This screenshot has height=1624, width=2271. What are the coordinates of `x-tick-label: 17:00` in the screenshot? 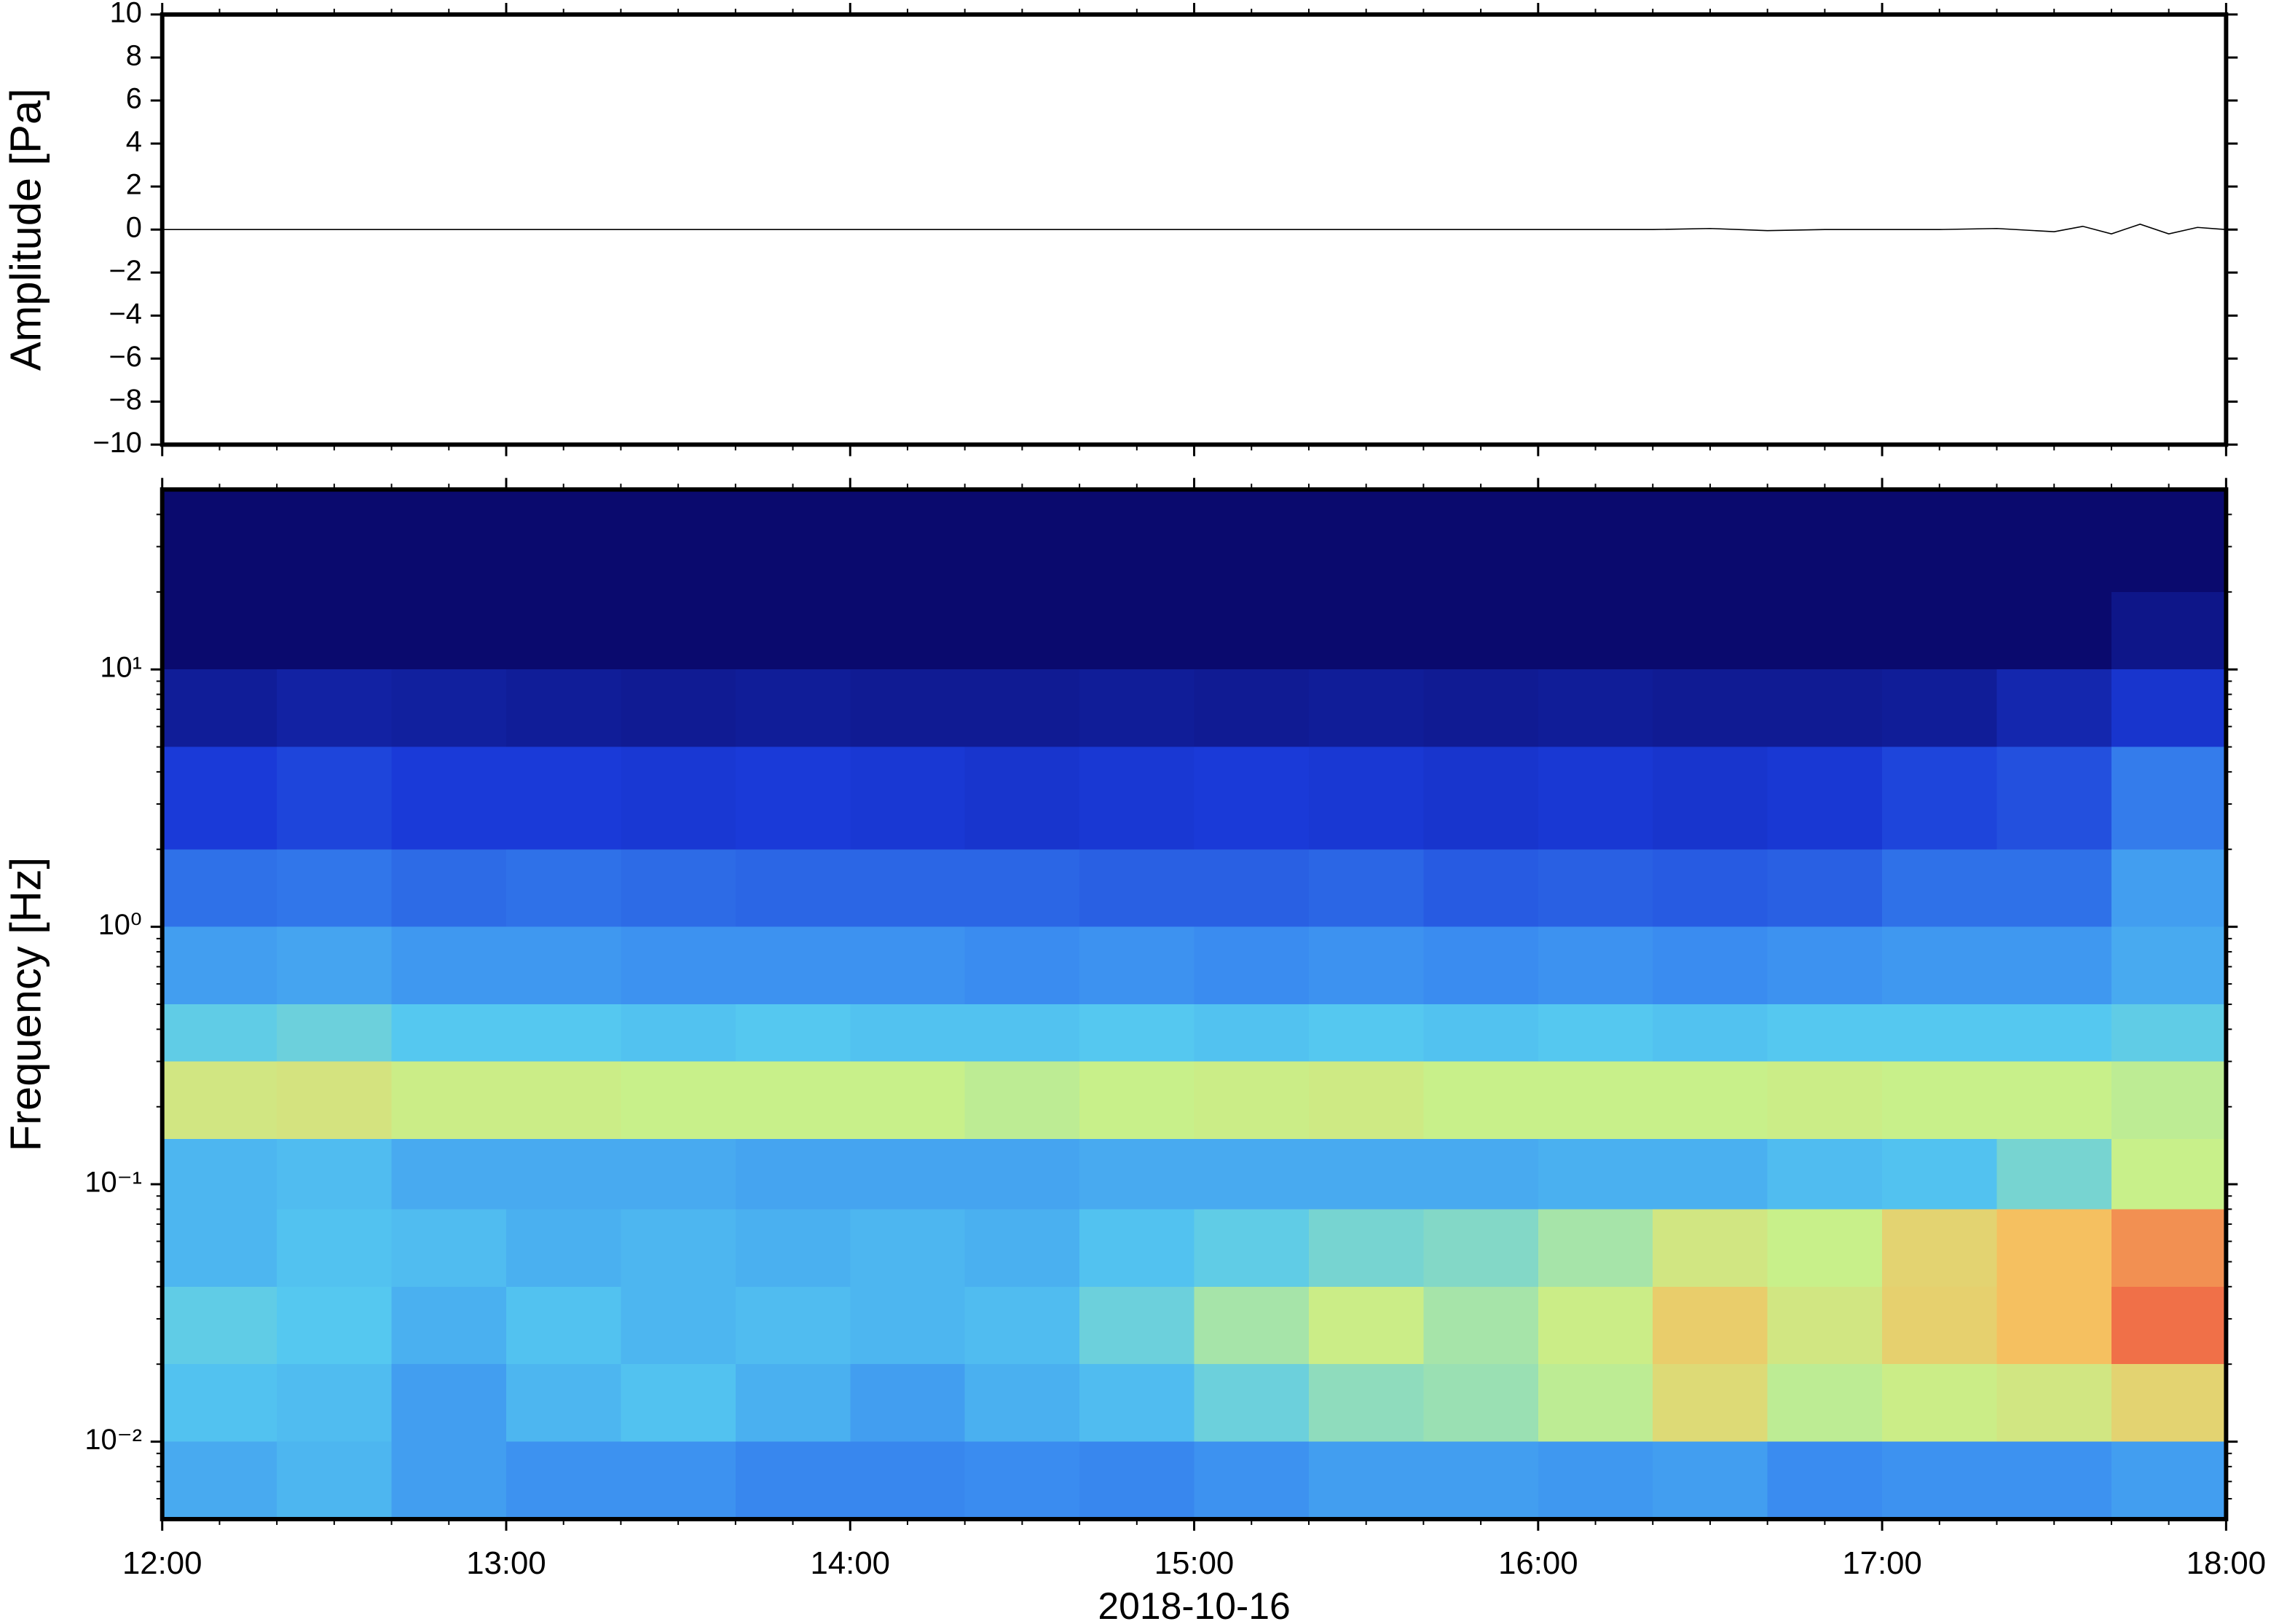 It's located at (1881, 1563).